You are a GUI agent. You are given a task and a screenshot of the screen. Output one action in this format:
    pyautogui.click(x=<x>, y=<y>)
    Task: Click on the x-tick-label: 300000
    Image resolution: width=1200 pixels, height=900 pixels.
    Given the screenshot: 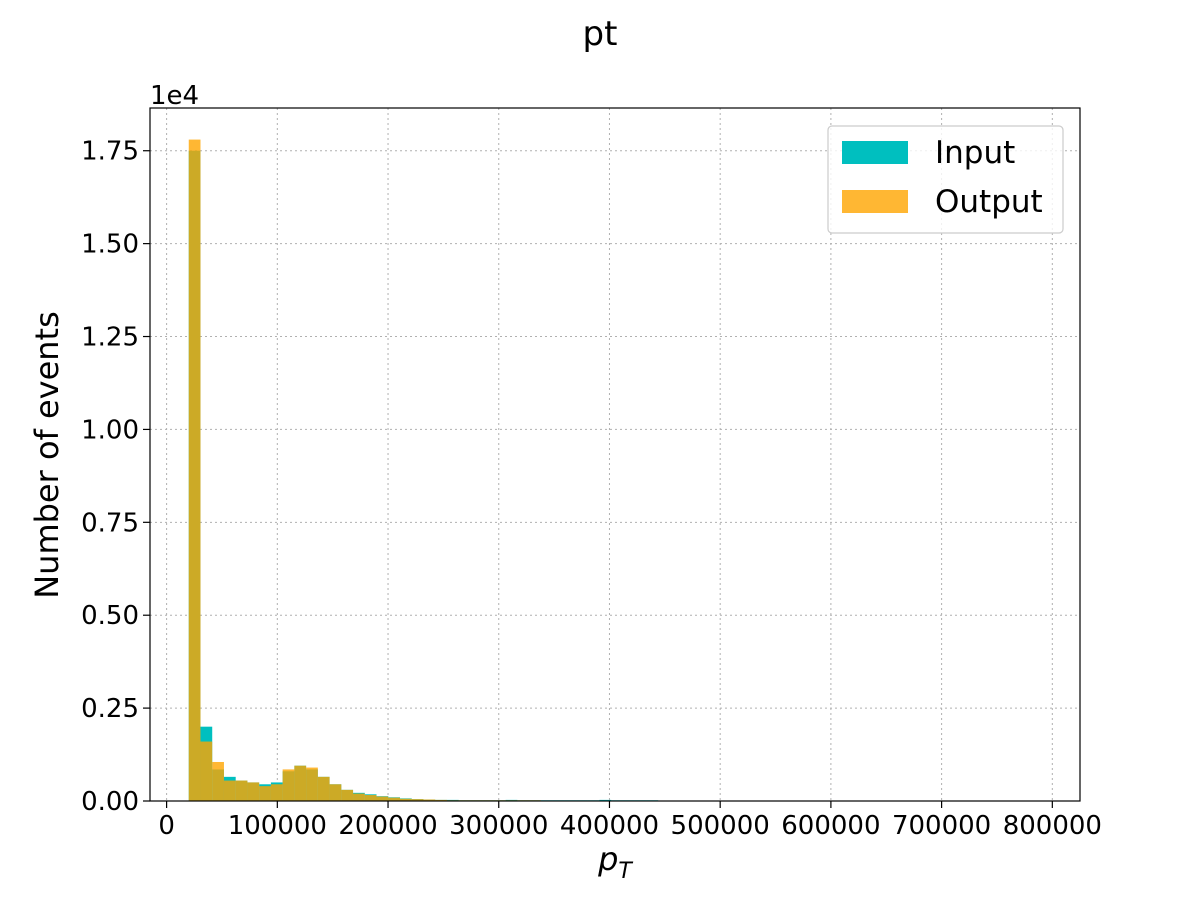 What is the action you would take?
    pyautogui.click(x=498, y=826)
    